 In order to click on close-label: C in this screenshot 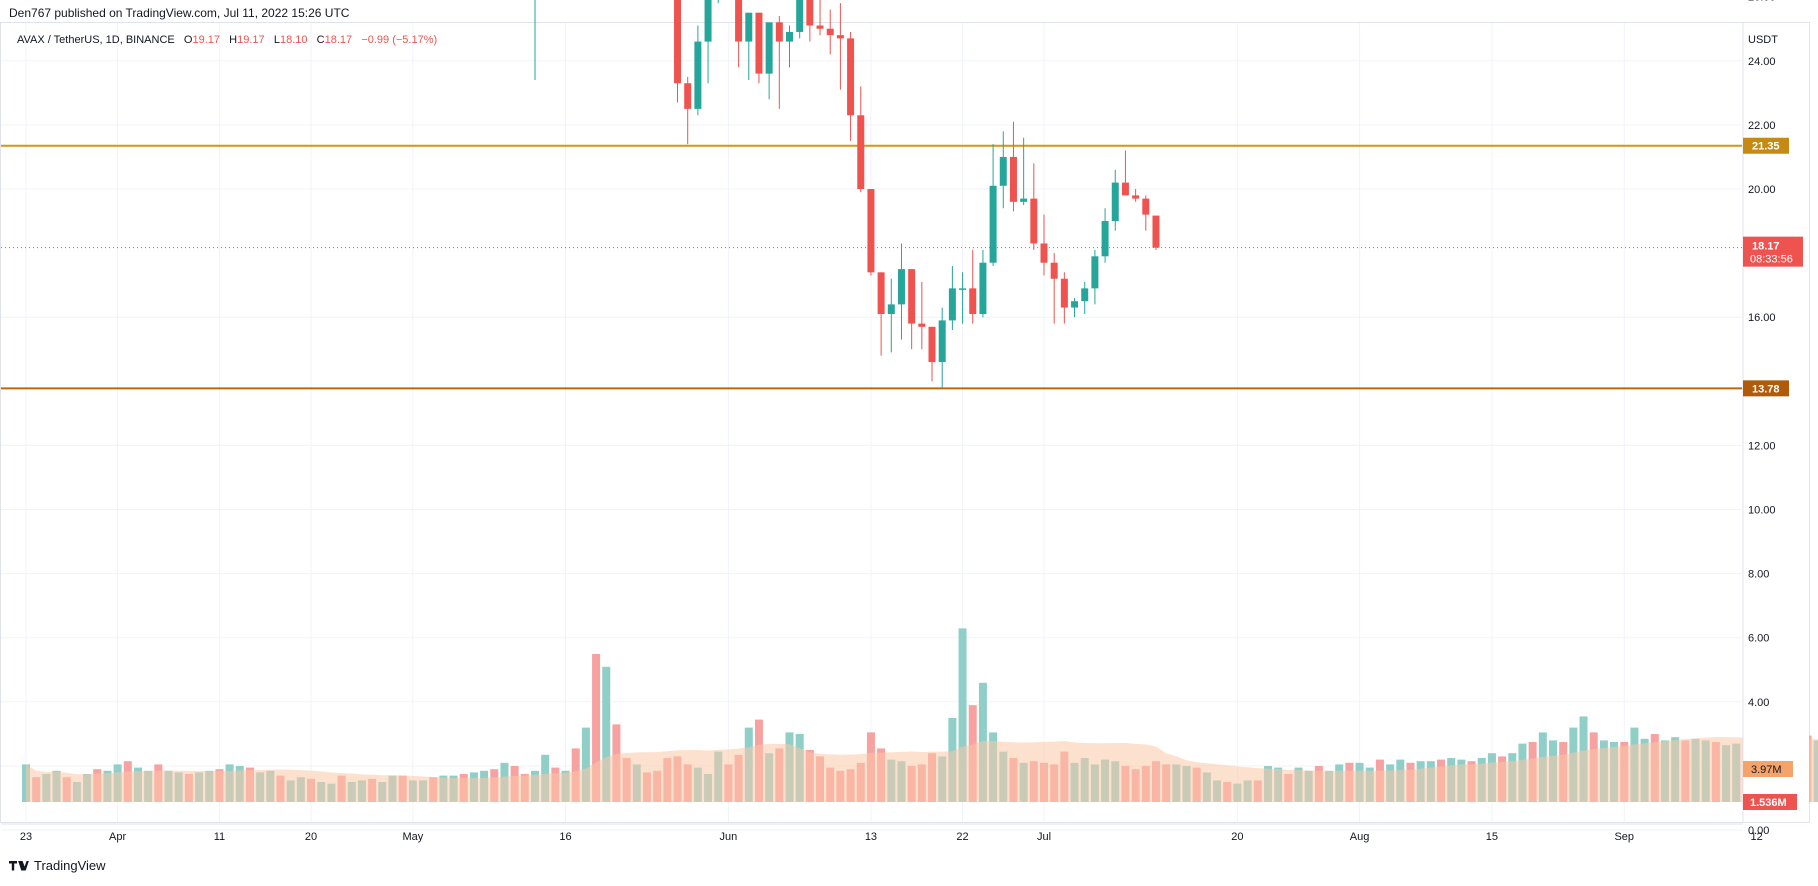, I will do `click(320, 40)`.